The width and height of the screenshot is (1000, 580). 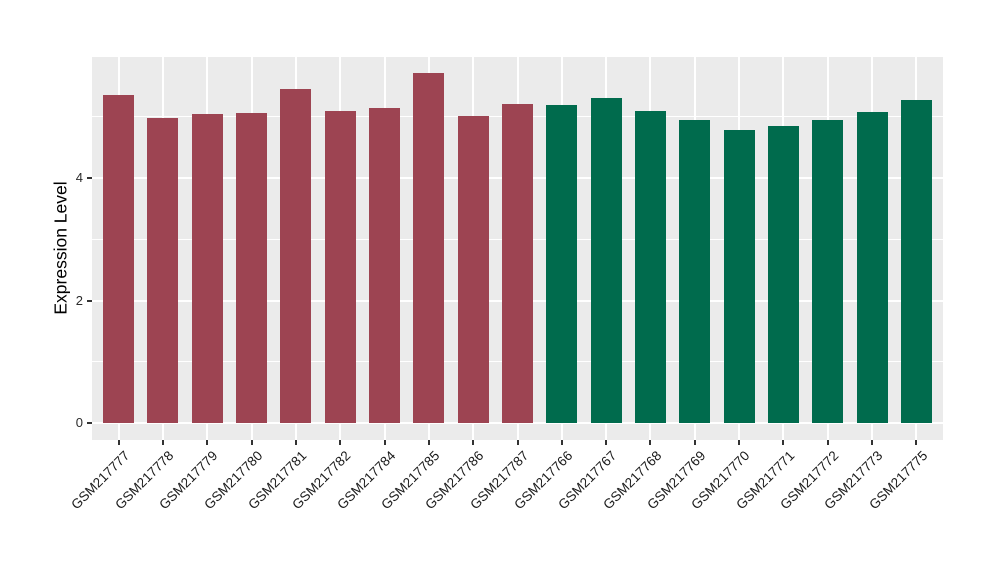 What do you see at coordinates (163, 270) in the screenshot?
I see `bar-GSM217778` at bounding box center [163, 270].